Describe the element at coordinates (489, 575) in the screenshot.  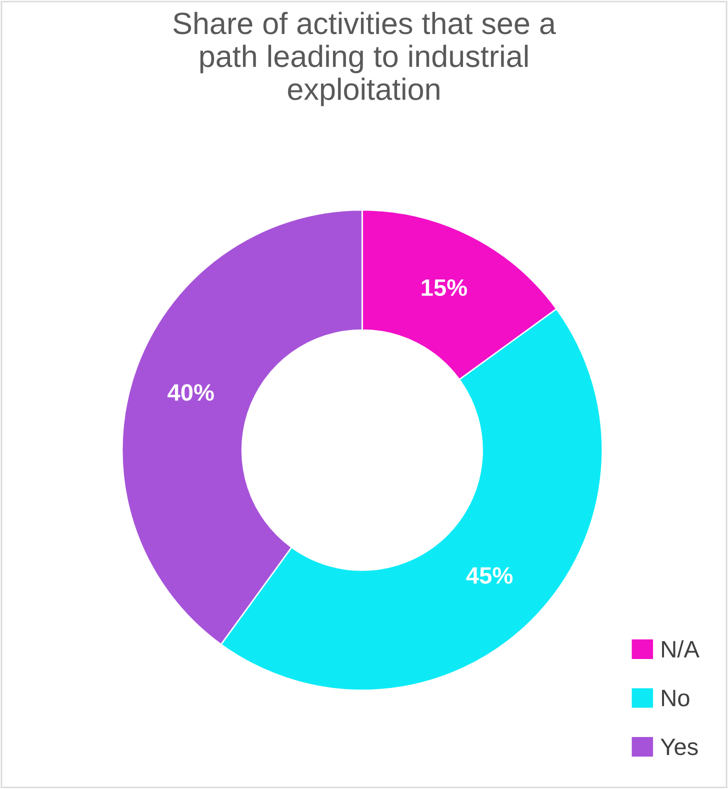
I see `data-label: 45%` at that location.